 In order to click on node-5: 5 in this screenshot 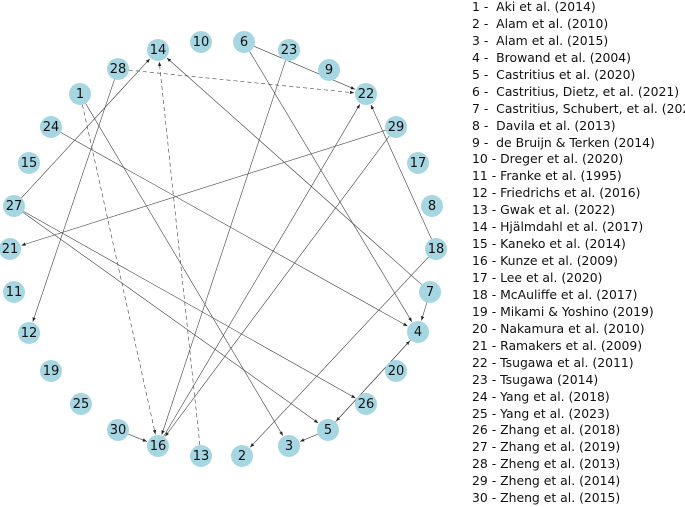, I will do `click(328, 430)`.